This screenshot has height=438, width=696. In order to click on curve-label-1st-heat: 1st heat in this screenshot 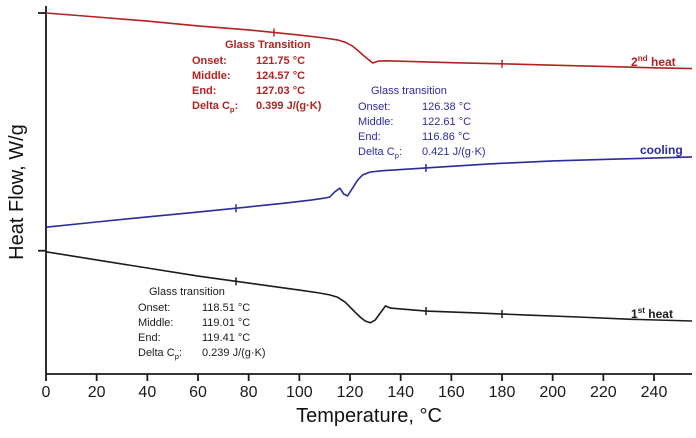, I will do `click(652, 313)`.